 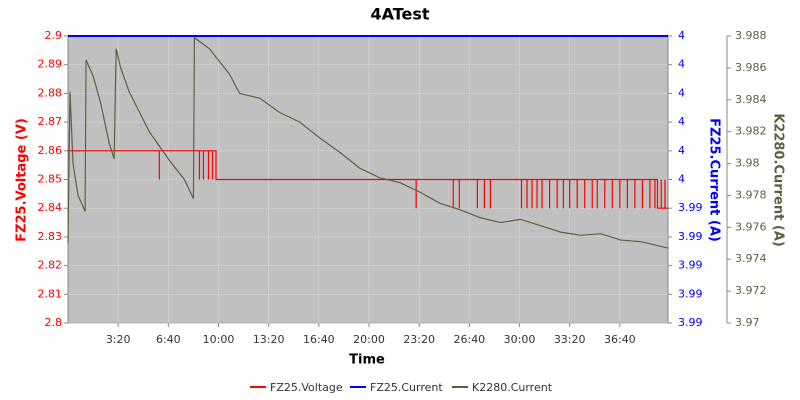 I want to click on y-tick-label: 2.85, so click(x=50, y=179).